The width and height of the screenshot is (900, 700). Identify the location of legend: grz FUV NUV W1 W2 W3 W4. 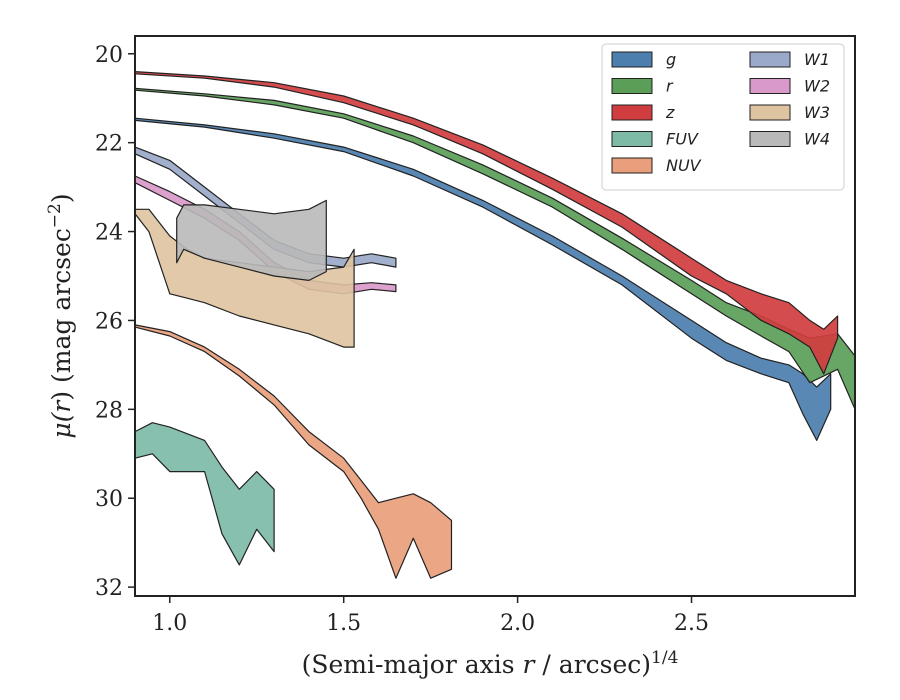
(723, 117).